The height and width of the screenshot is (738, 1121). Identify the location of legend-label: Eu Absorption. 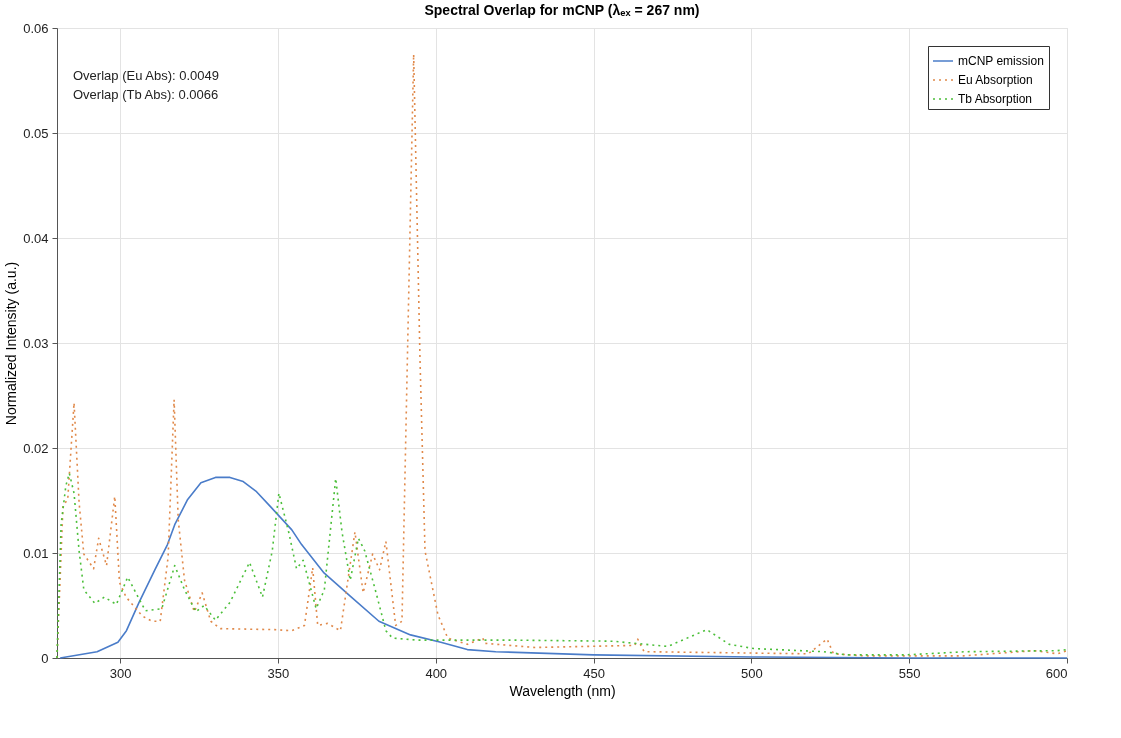
(995, 80).